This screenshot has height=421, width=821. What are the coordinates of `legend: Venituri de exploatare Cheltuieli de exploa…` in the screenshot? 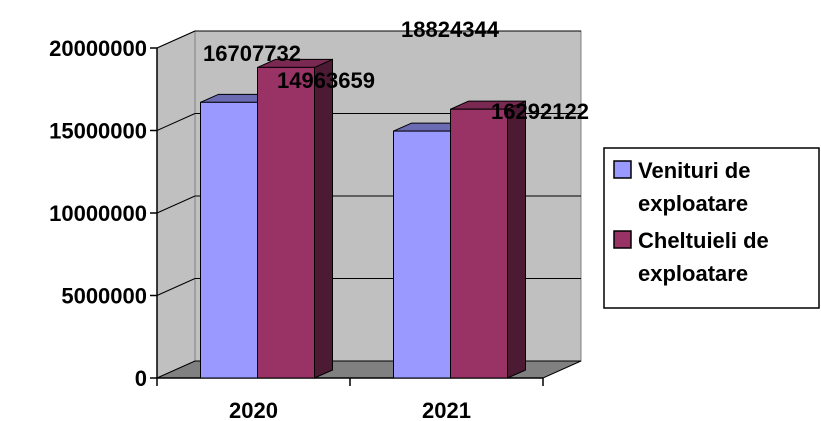 It's located at (711, 228).